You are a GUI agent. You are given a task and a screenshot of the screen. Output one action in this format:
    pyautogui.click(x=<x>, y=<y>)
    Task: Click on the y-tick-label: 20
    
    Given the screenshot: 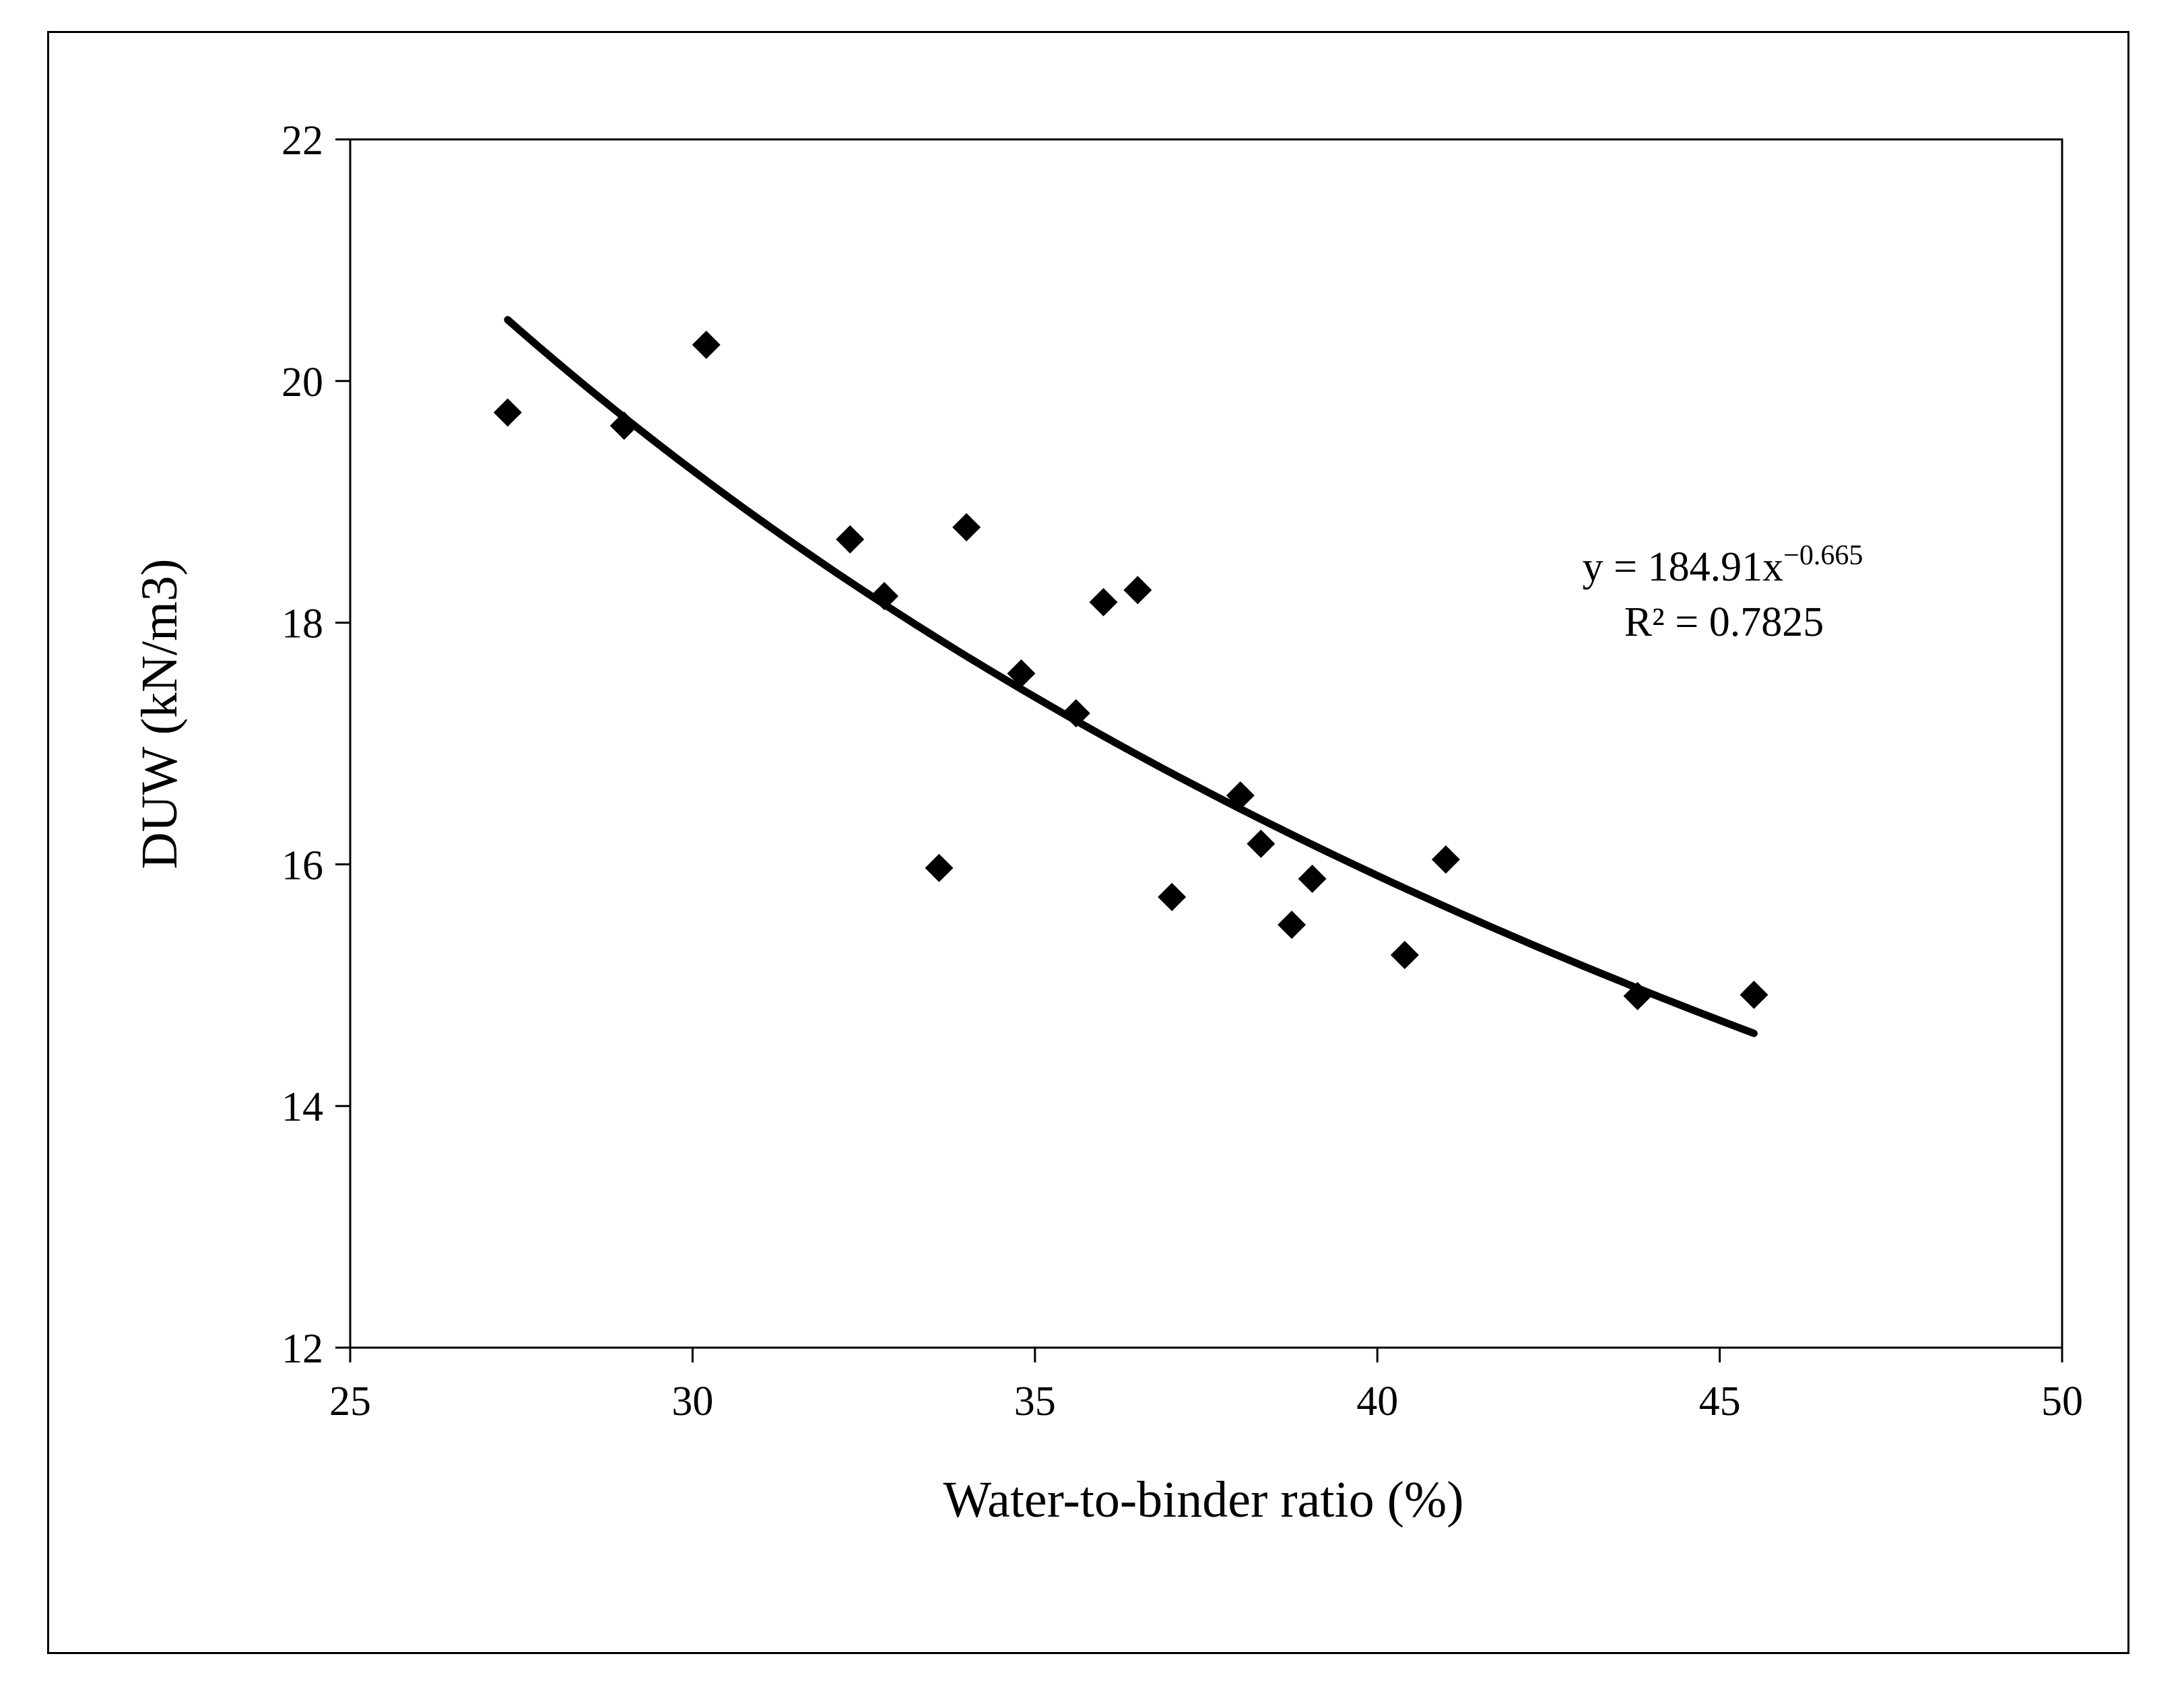 What is the action you would take?
    pyautogui.click(x=302, y=382)
    